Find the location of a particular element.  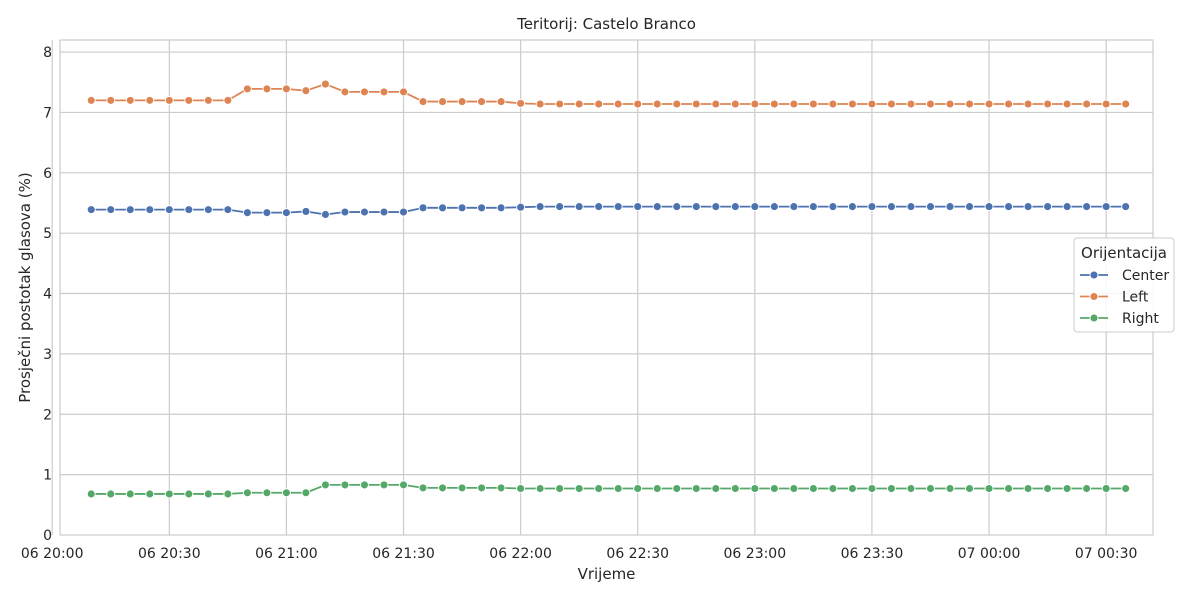

y-axis-ticks: 0 1 2 3 4 5 6 7 8 is located at coordinates (47, 294).